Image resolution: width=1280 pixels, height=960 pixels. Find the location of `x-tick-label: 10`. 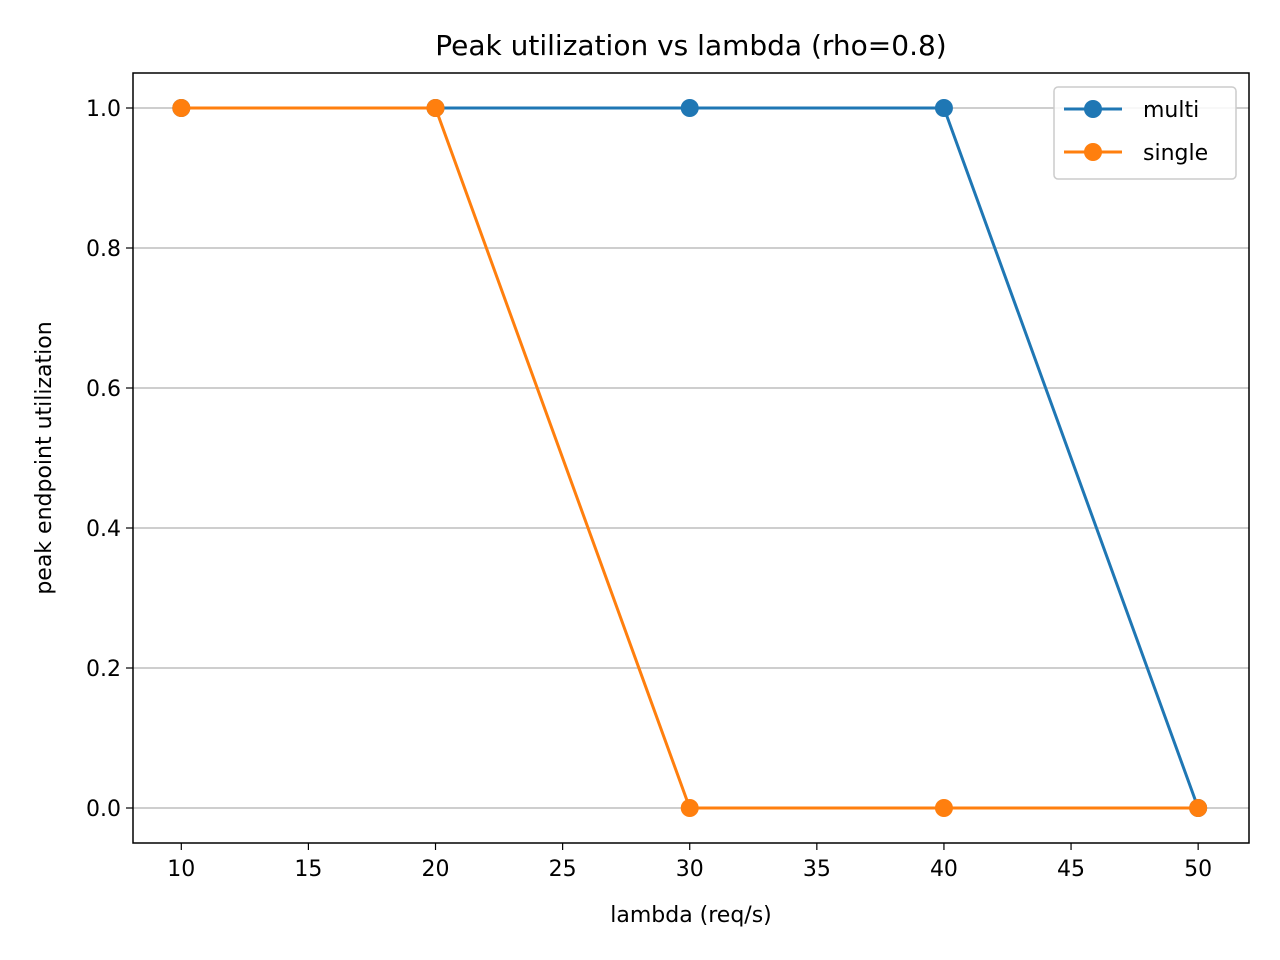

x-tick-label: 10 is located at coordinates (181, 869).